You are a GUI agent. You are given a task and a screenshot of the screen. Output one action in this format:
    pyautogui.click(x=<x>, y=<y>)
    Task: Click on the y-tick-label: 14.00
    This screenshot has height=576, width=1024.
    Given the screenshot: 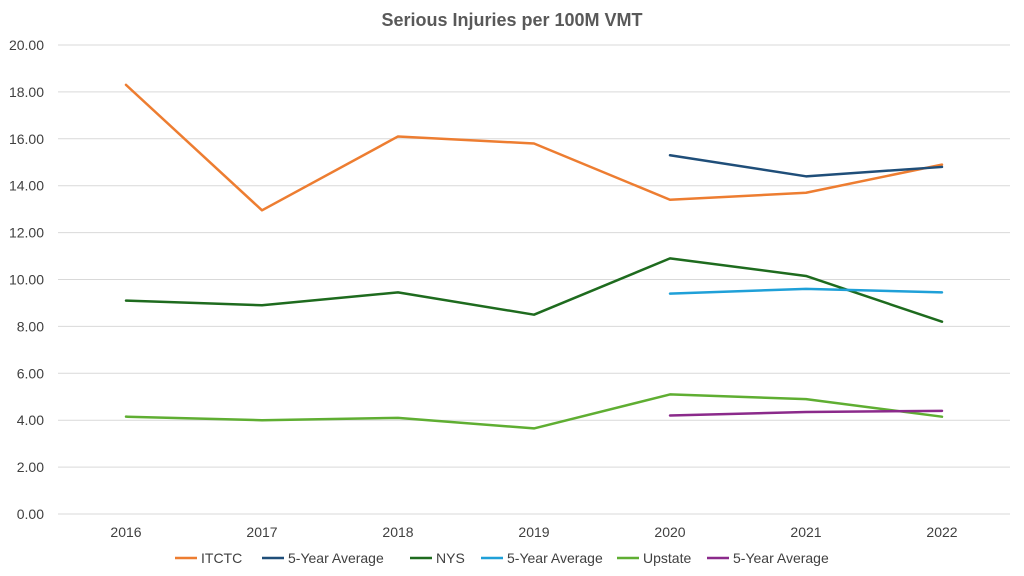 What is the action you would take?
    pyautogui.click(x=26, y=186)
    